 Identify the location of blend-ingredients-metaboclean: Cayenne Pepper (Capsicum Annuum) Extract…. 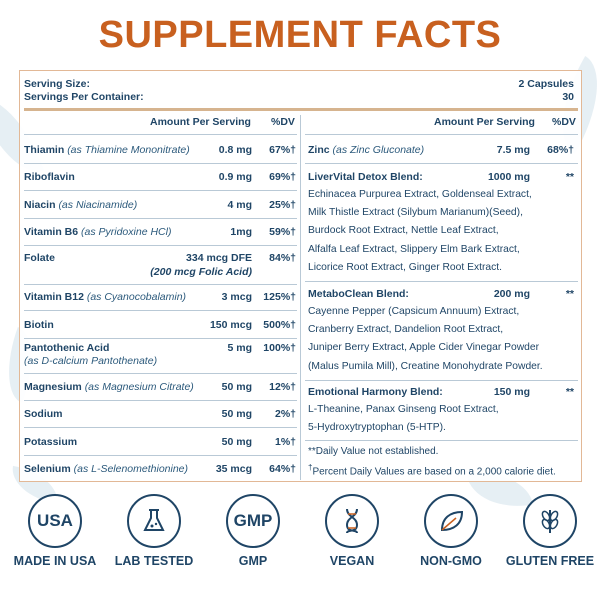
(425, 339).